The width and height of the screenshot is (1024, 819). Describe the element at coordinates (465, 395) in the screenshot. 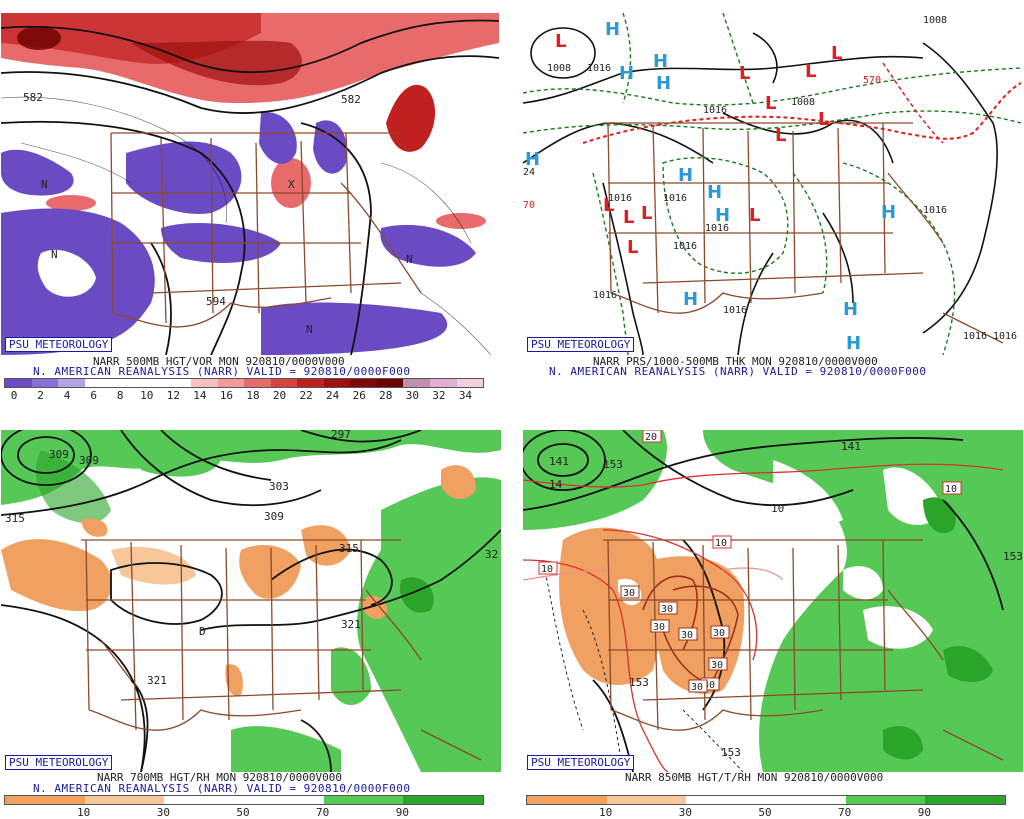

I see `colorbar-tick-label: 34` at that location.